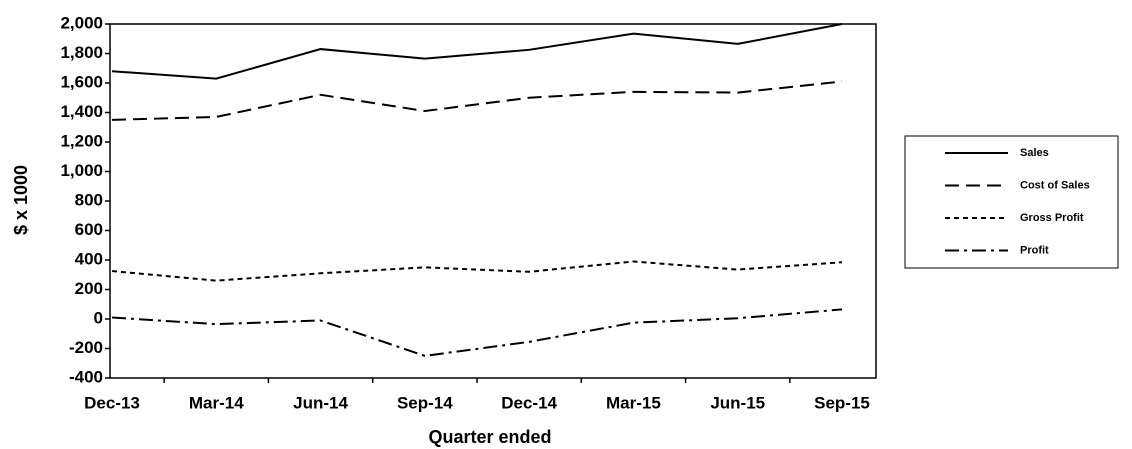 The image size is (1132, 449). Describe the element at coordinates (1052, 218) in the screenshot. I see `legend-label: Gross Profit` at that location.